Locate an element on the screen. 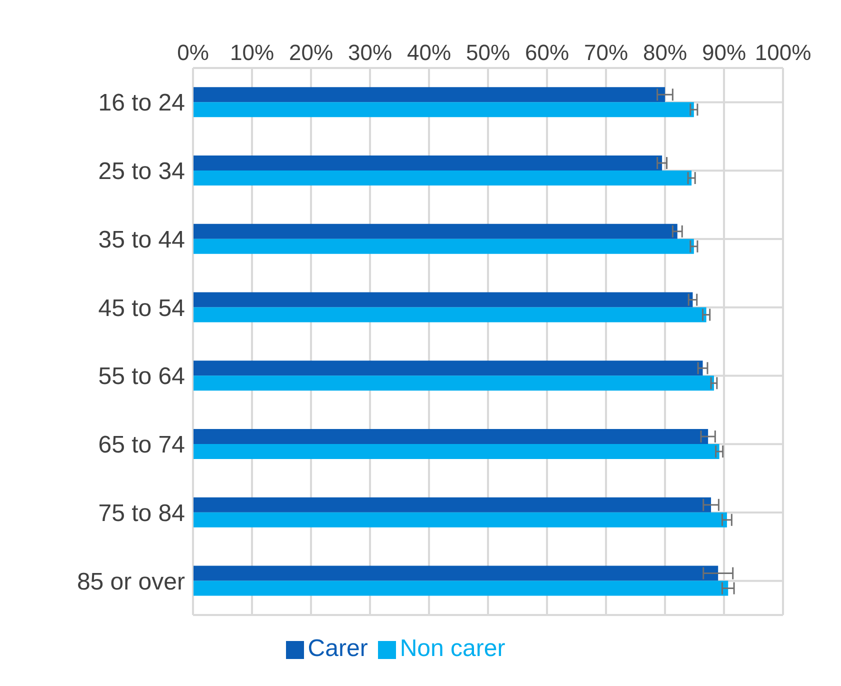 This screenshot has height=686, width=841. x-tick-label: 40% is located at coordinates (429, 52).